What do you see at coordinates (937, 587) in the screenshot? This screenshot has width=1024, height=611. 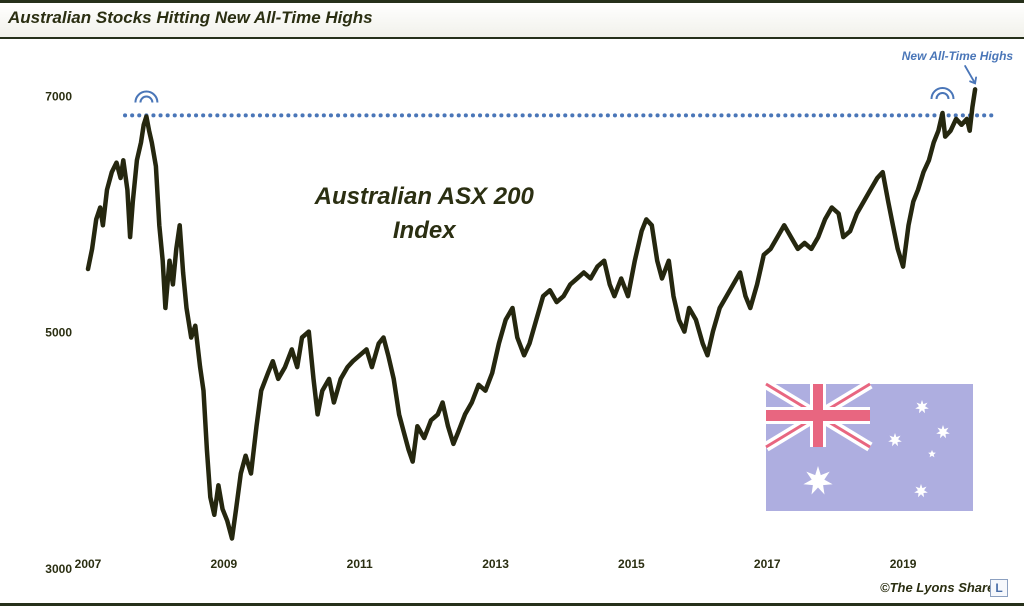 I see `copyright-text: ©The Lyons Share` at bounding box center [937, 587].